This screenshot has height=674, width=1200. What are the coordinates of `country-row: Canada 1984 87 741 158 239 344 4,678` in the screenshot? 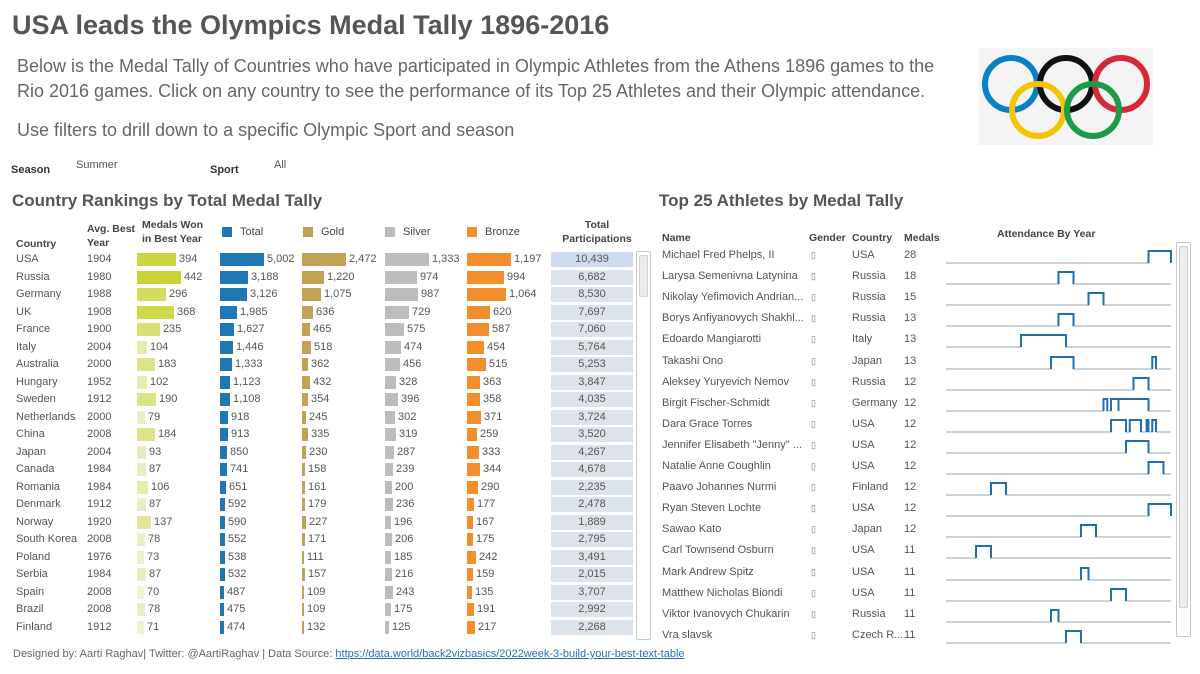 It's located at (325, 471).